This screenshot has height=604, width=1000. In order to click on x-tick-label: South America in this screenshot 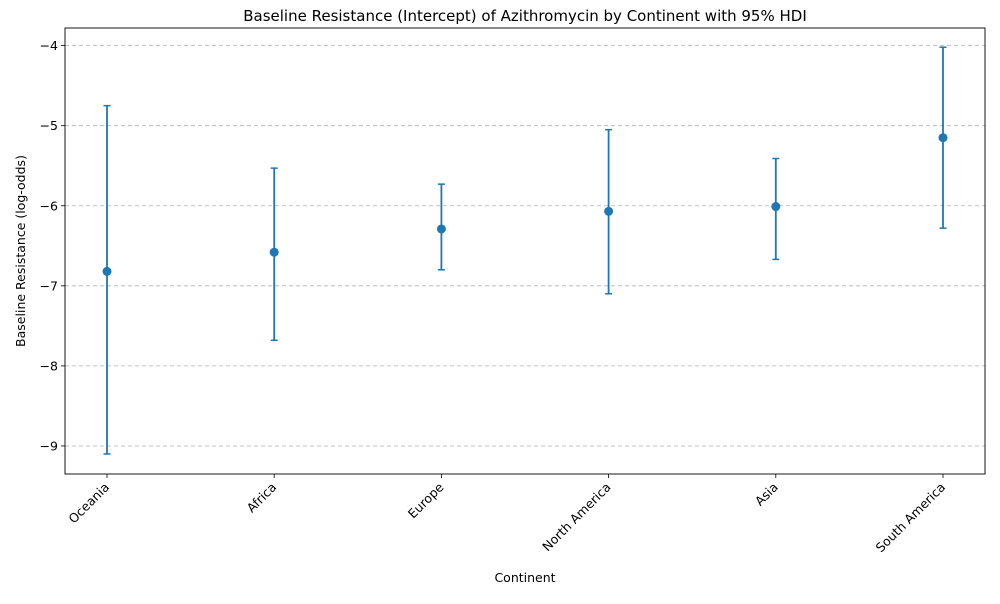, I will do `click(911, 518)`.